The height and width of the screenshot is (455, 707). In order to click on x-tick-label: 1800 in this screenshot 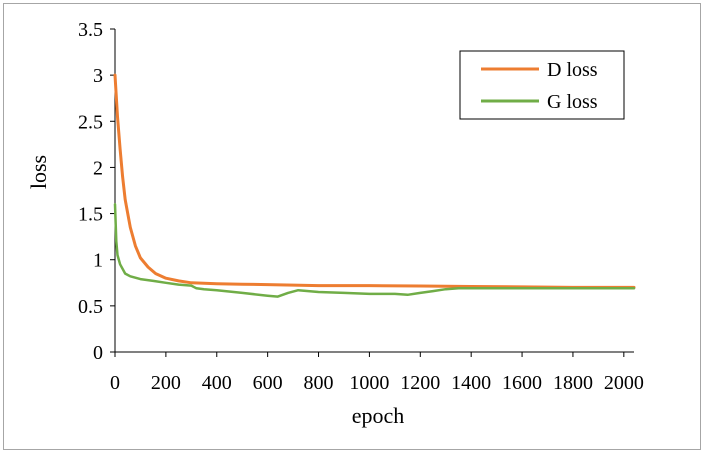, I will do `click(573, 383)`.